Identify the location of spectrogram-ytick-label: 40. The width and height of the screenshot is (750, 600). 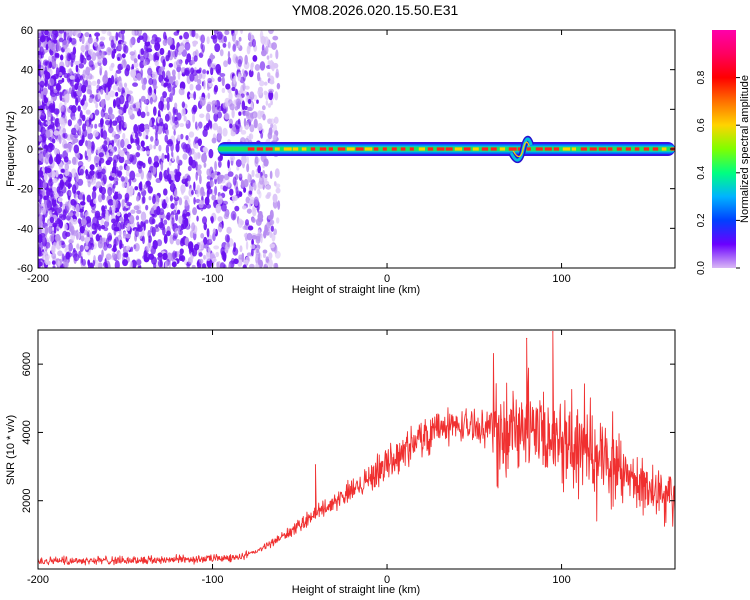
(27, 71).